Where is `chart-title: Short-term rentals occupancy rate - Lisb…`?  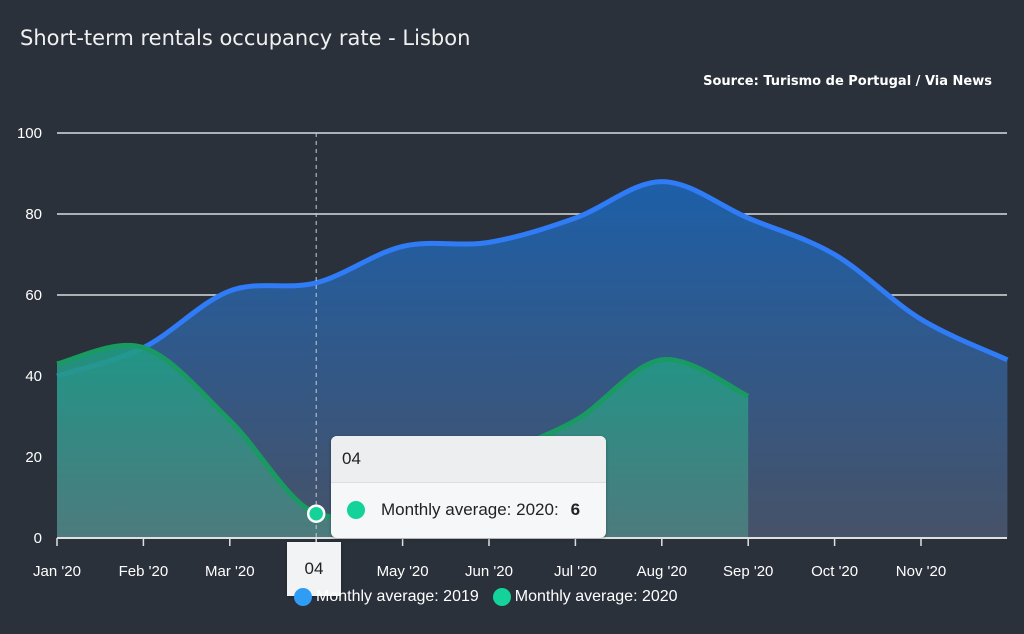
chart-title: Short-term rentals occupancy rate - Lisb… is located at coordinates (245, 38).